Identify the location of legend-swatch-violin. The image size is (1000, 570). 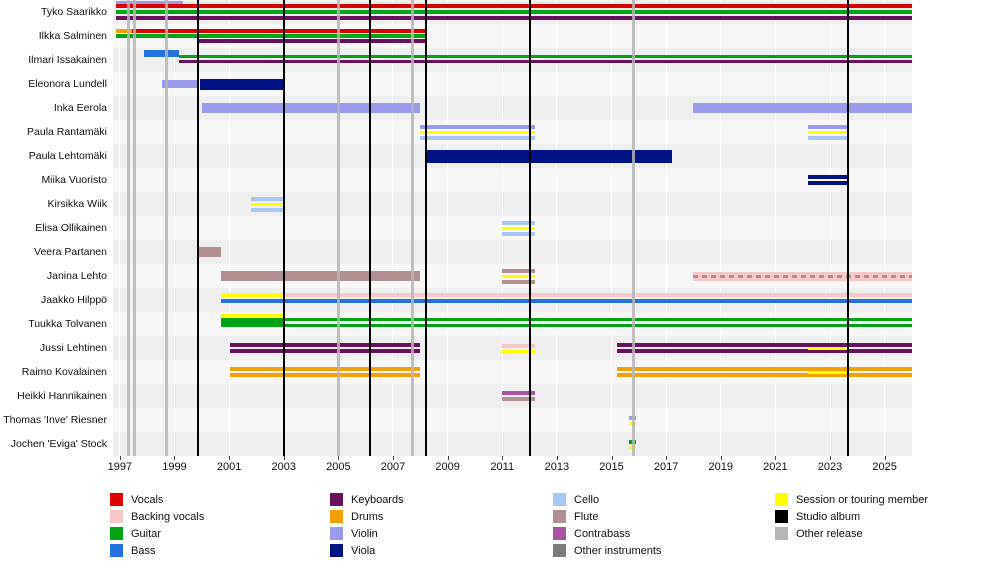
(336, 533).